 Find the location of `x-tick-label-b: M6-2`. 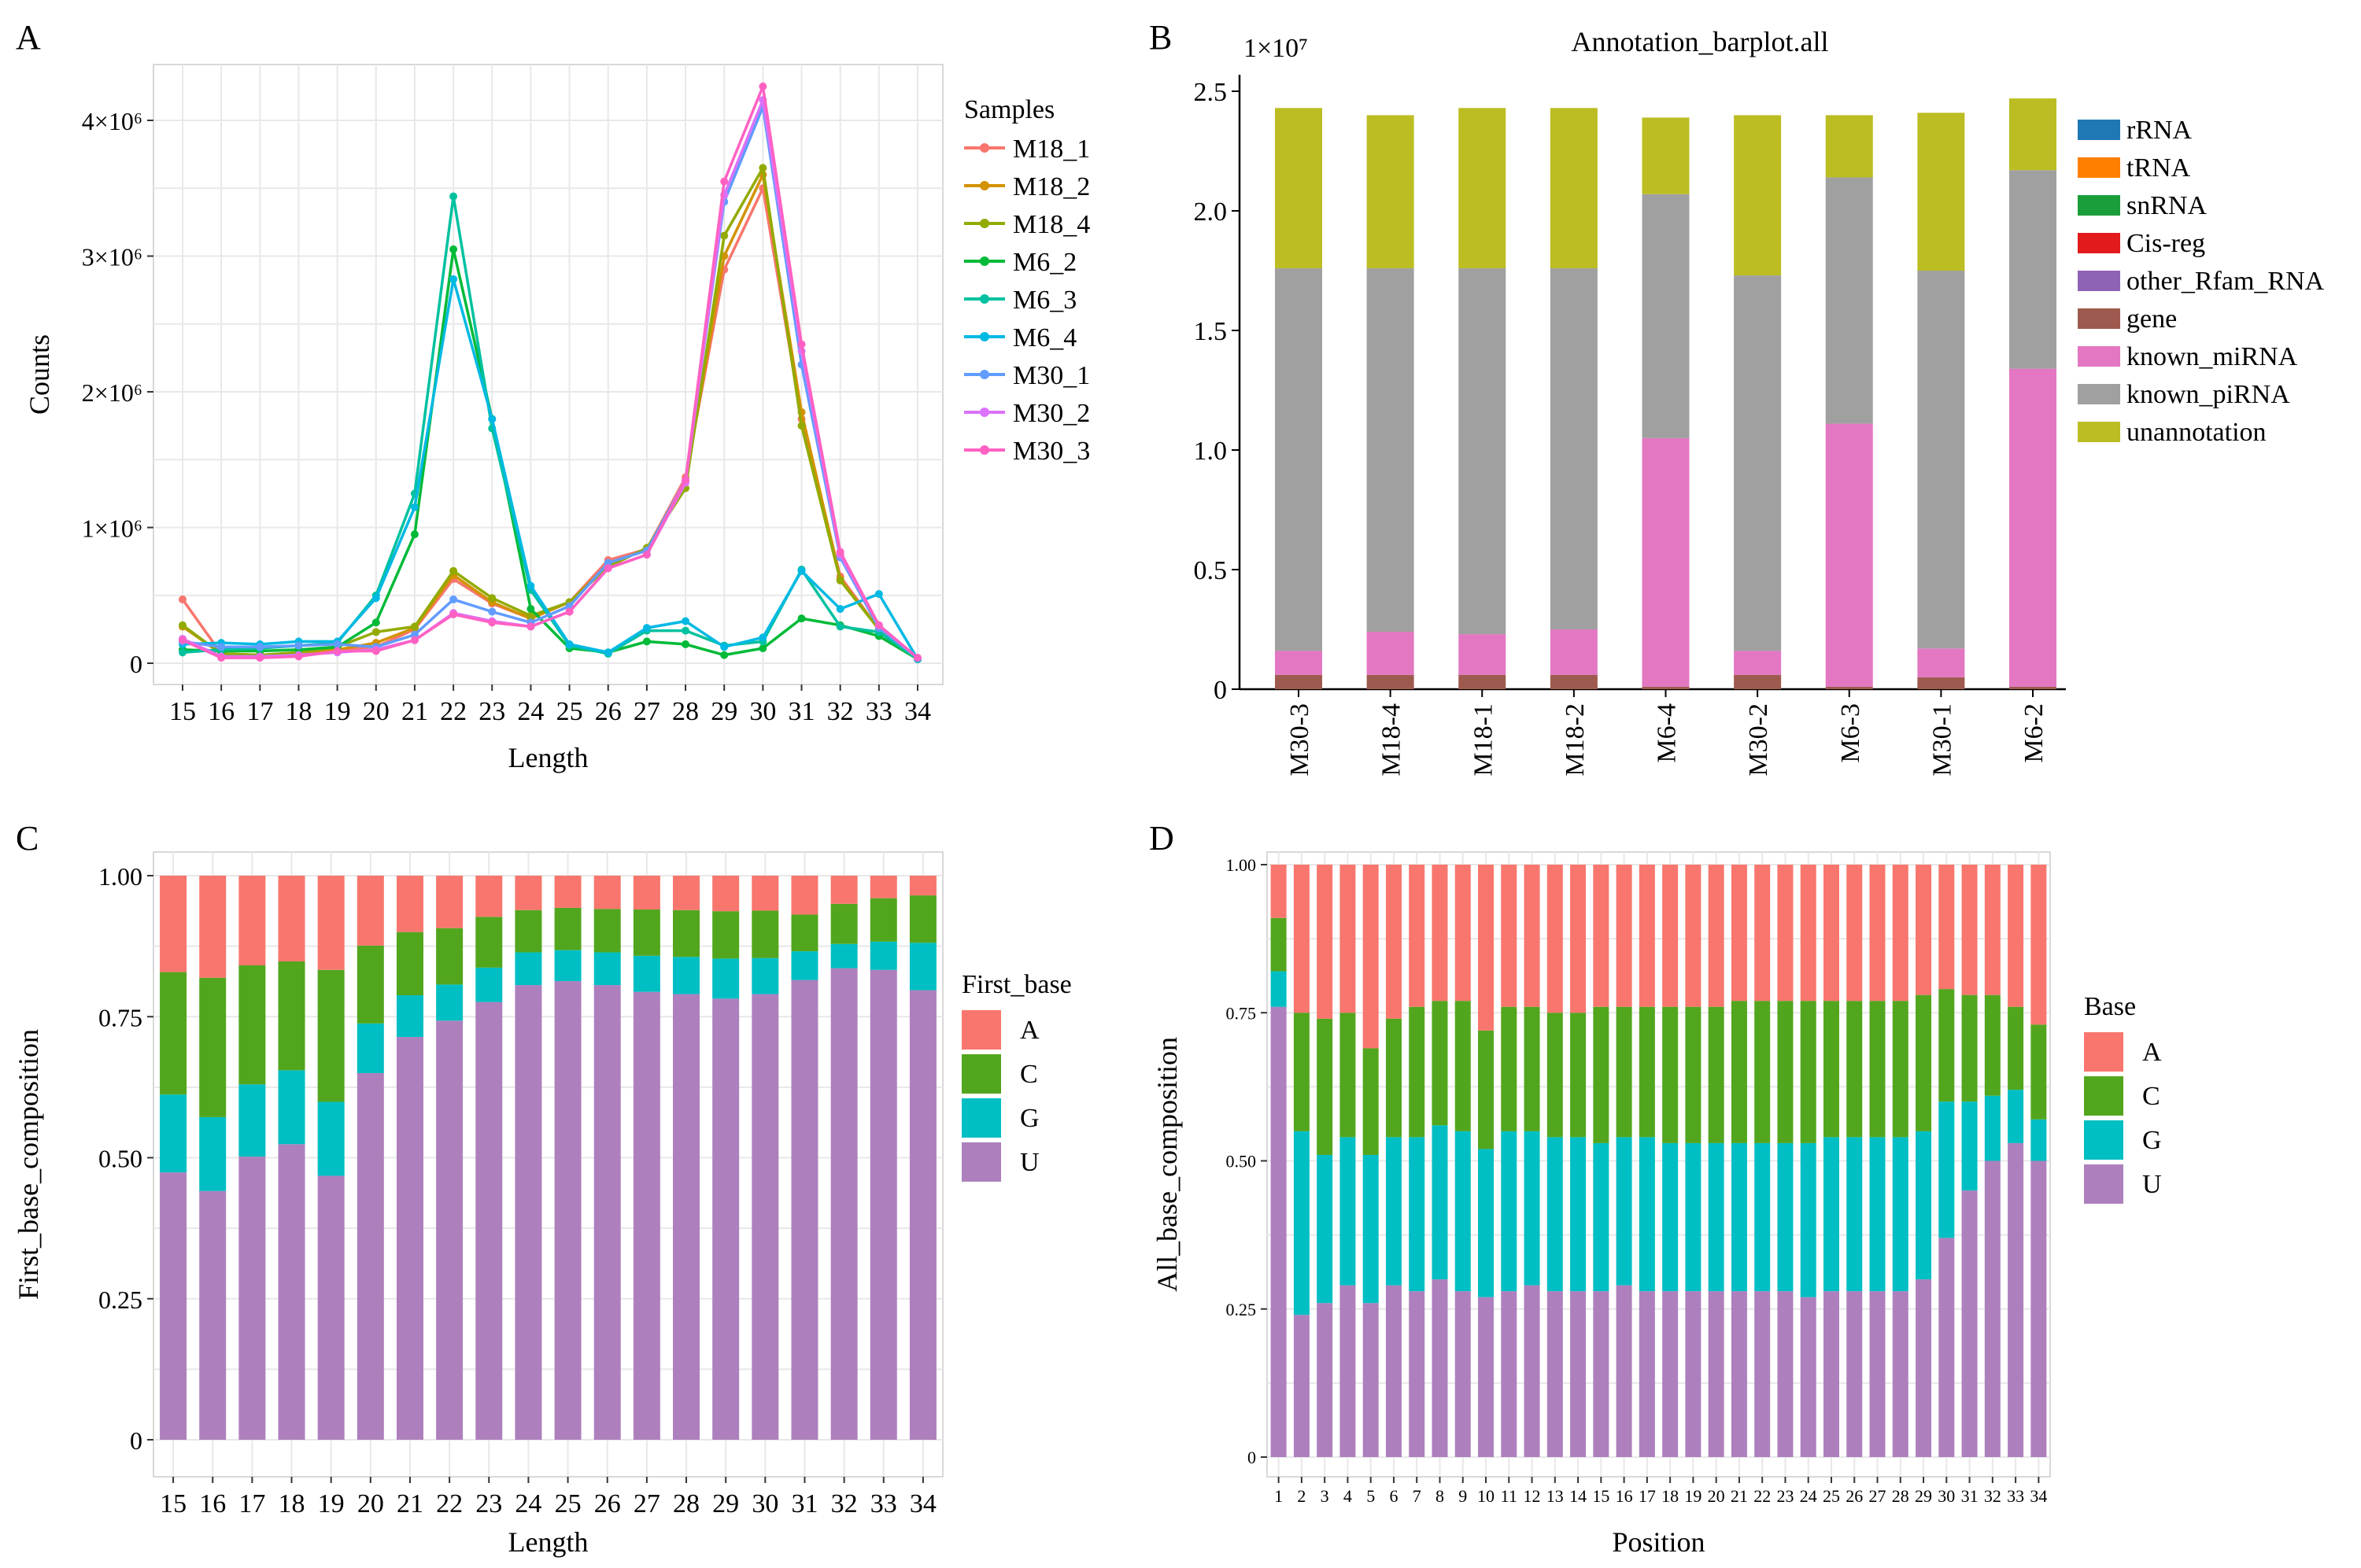

x-tick-label-b: M6-2 is located at coordinates (2034, 733).